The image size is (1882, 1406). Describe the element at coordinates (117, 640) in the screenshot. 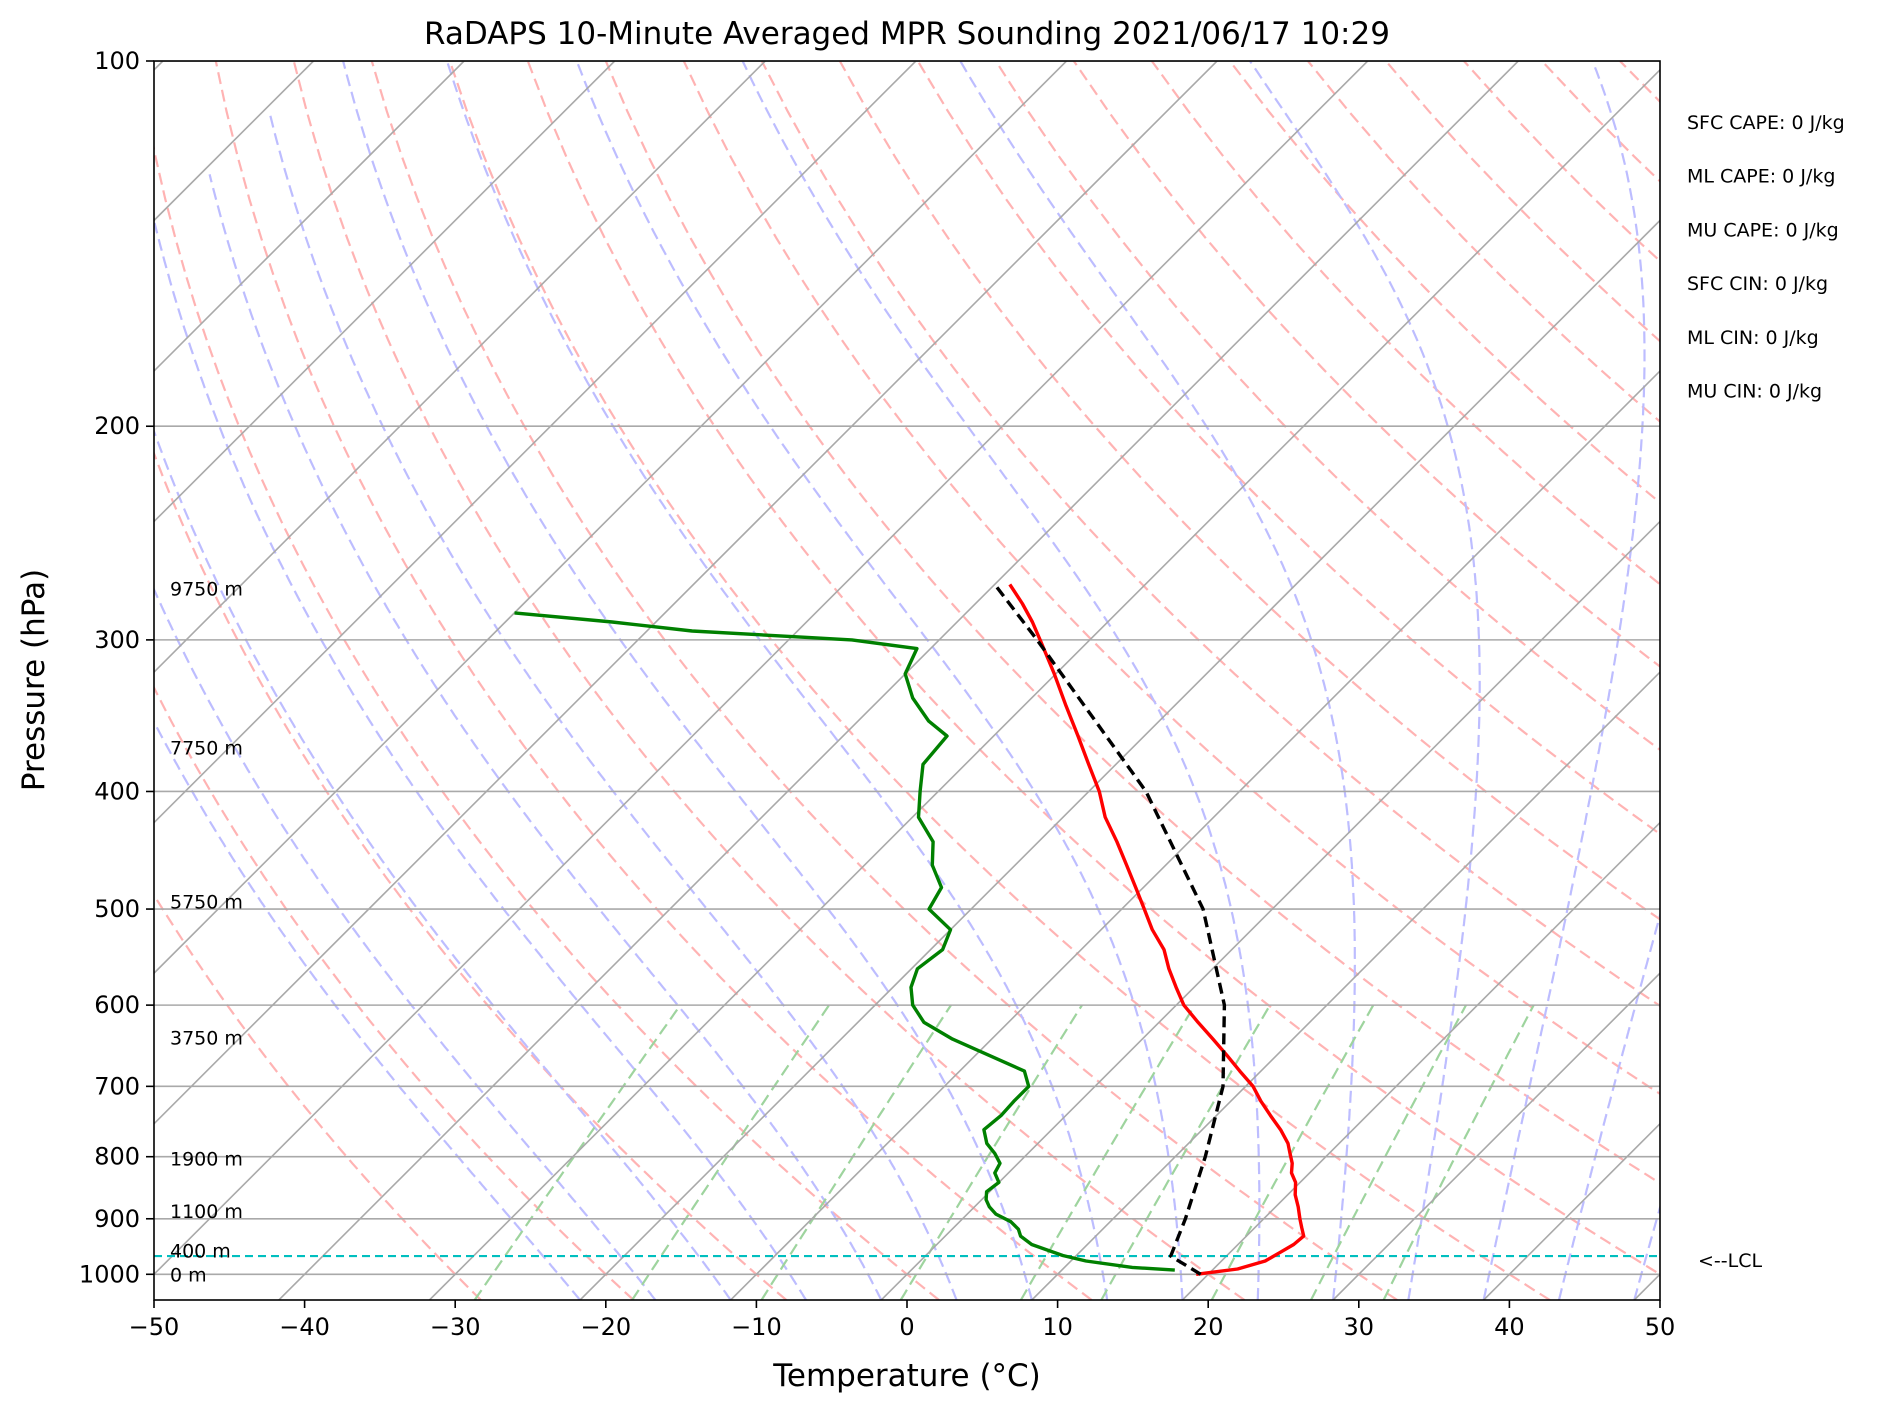

I see `y-tick-label: 300` at that location.